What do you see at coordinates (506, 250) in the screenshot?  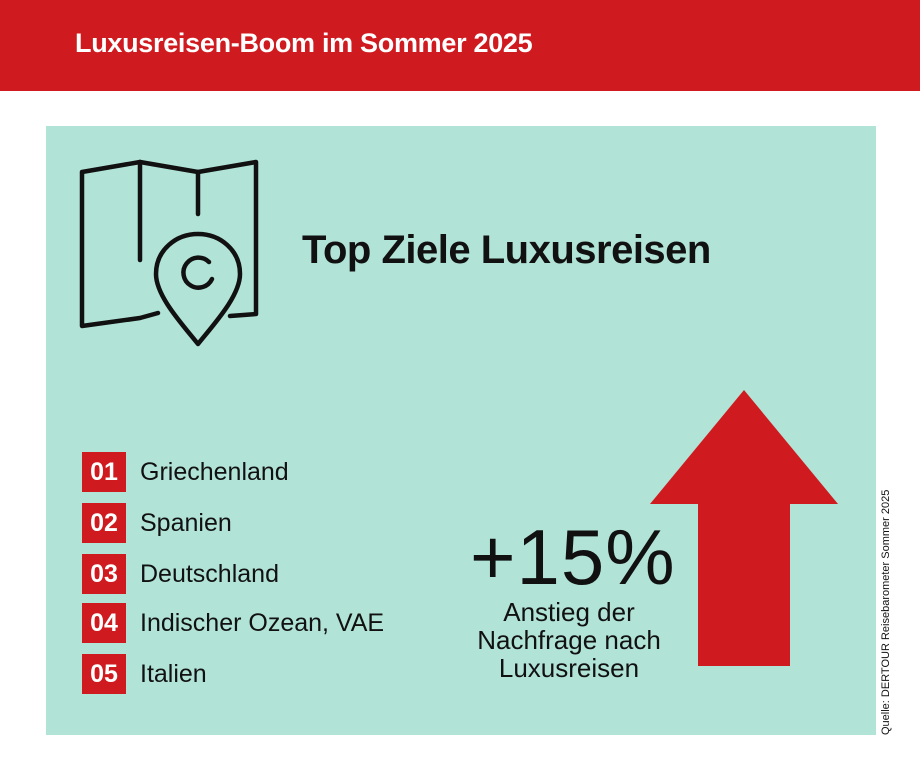 I see `panel-title: Top Ziele Luxusreisen` at bounding box center [506, 250].